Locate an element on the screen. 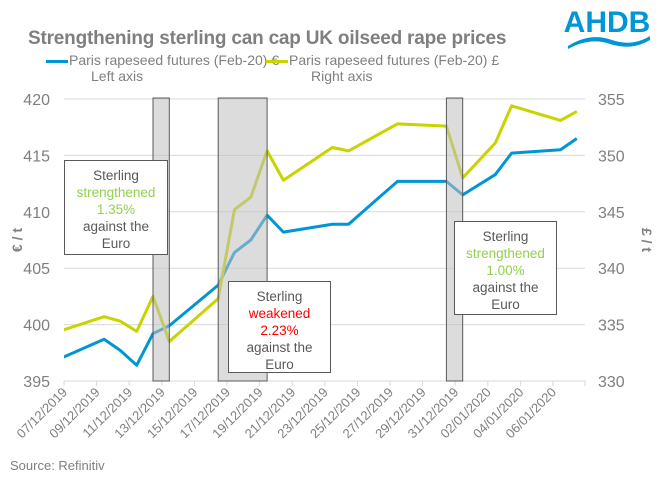 The height and width of the screenshot is (482, 659). annotation-2-line5: Euro is located at coordinates (279, 364).